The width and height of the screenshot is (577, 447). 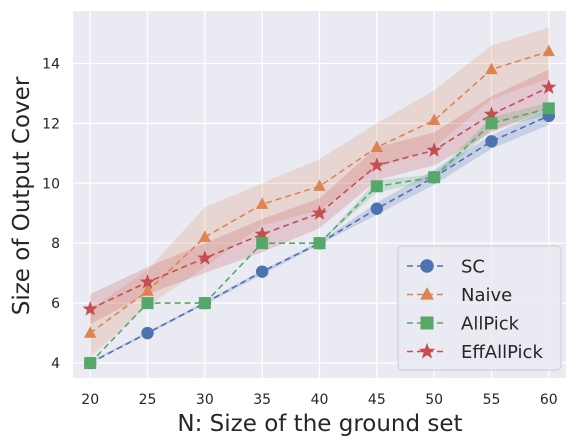 I want to click on x-tick-label: 60, so click(x=549, y=400).